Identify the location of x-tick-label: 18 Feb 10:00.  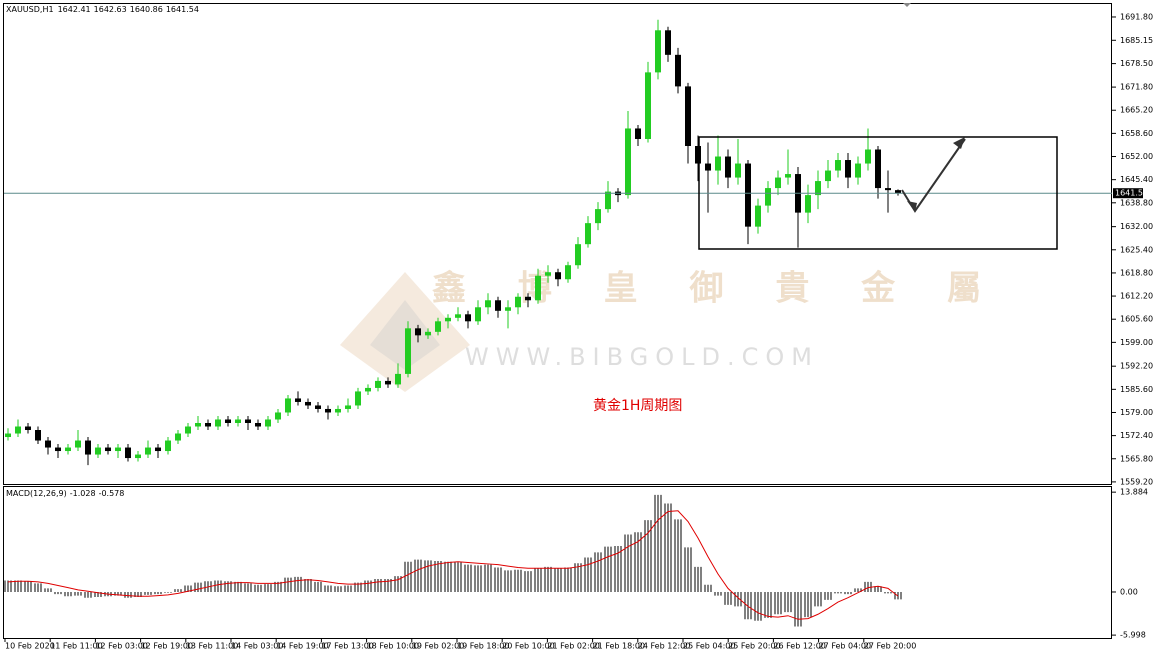
(393, 646).